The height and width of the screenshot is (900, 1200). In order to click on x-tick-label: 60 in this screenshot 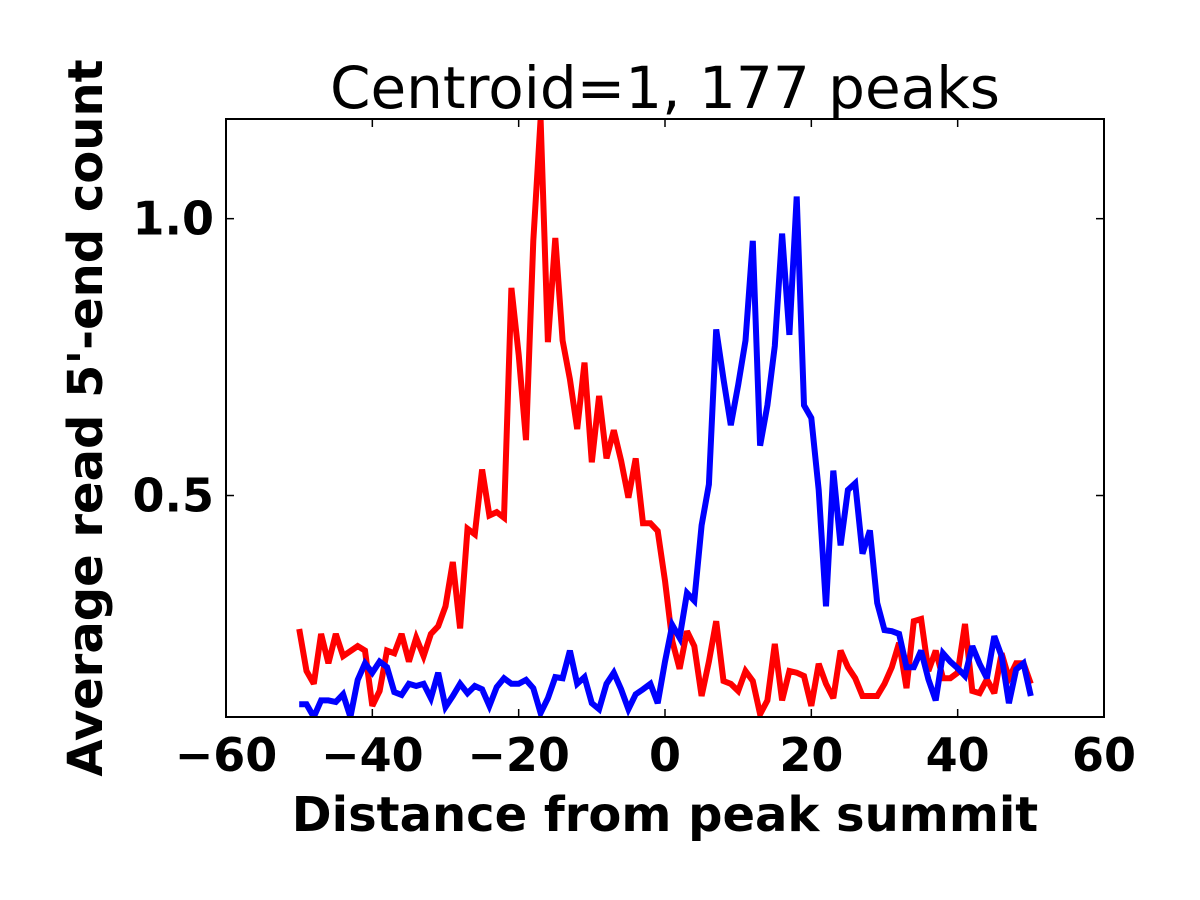, I will do `click(1104, 755)`.